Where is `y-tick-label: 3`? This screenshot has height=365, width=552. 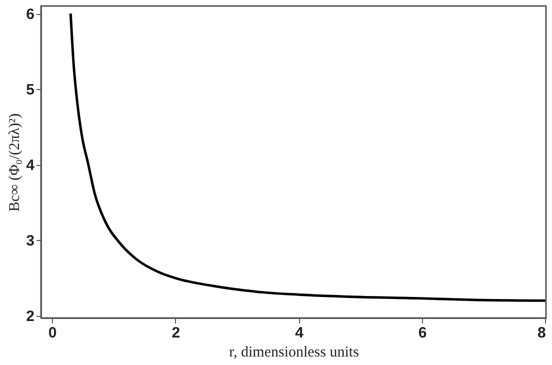
y-tick-label: 3 is located at coordinates (30, 241).